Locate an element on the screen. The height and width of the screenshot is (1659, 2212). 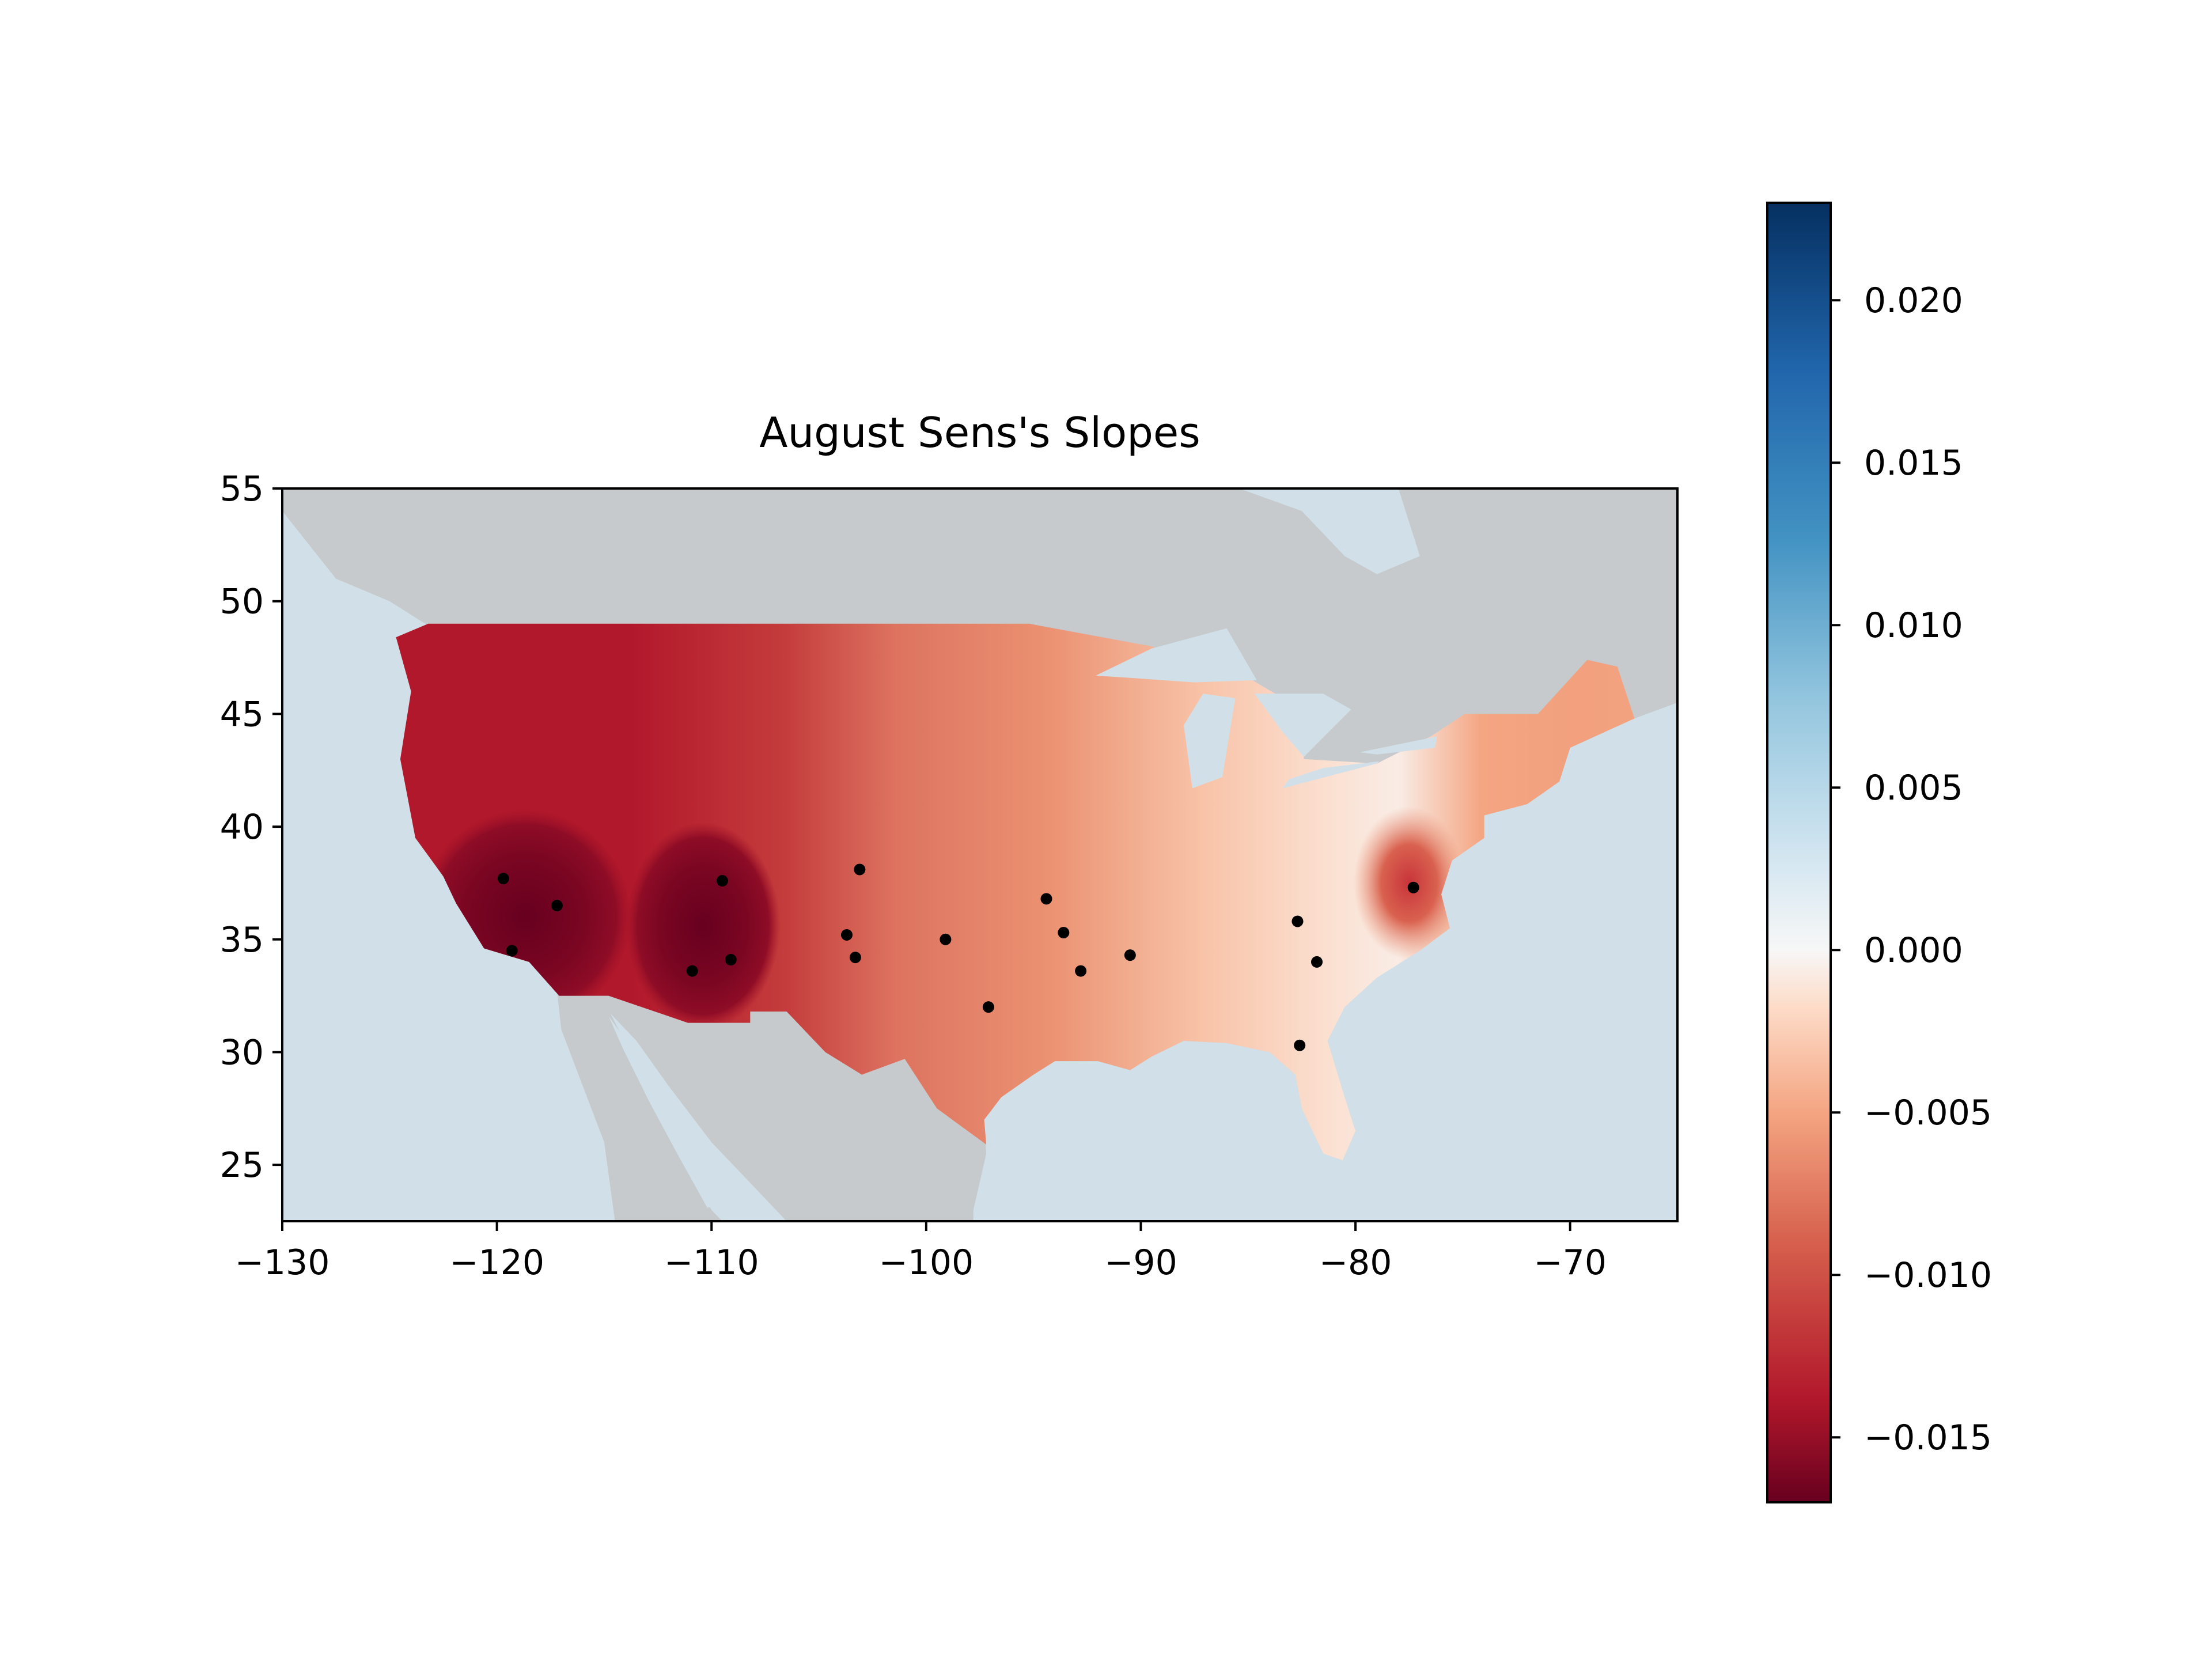
x-tick-label: −70 is located at coordinates (1570, 1263).